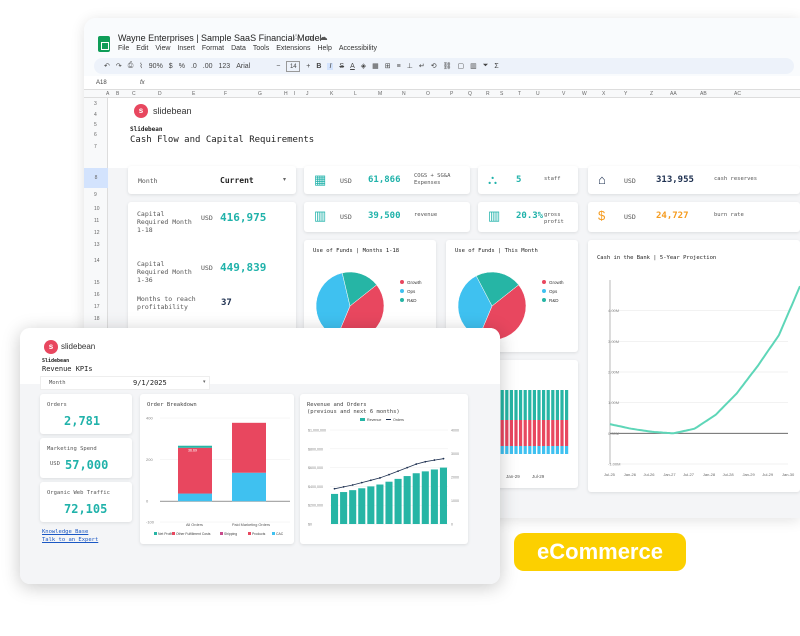 The image size is (800, 636). I want to click on orders-card: Orders 2,781, so click(86, 414).